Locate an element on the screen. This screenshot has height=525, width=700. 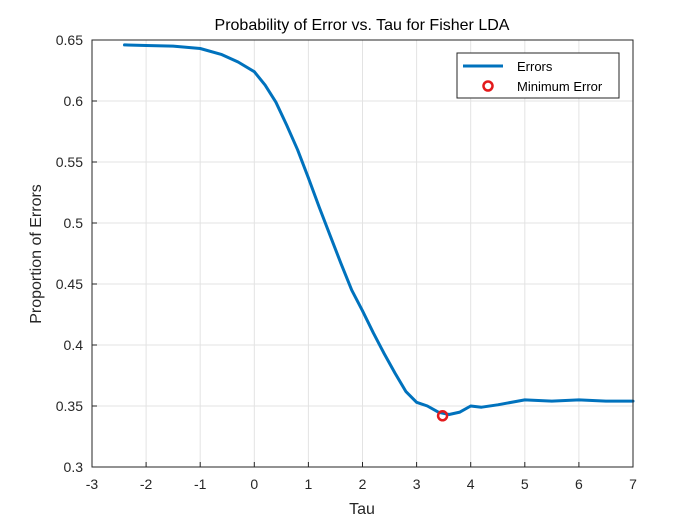
x-tick-label: 7 is located at coordinates (633, 484).